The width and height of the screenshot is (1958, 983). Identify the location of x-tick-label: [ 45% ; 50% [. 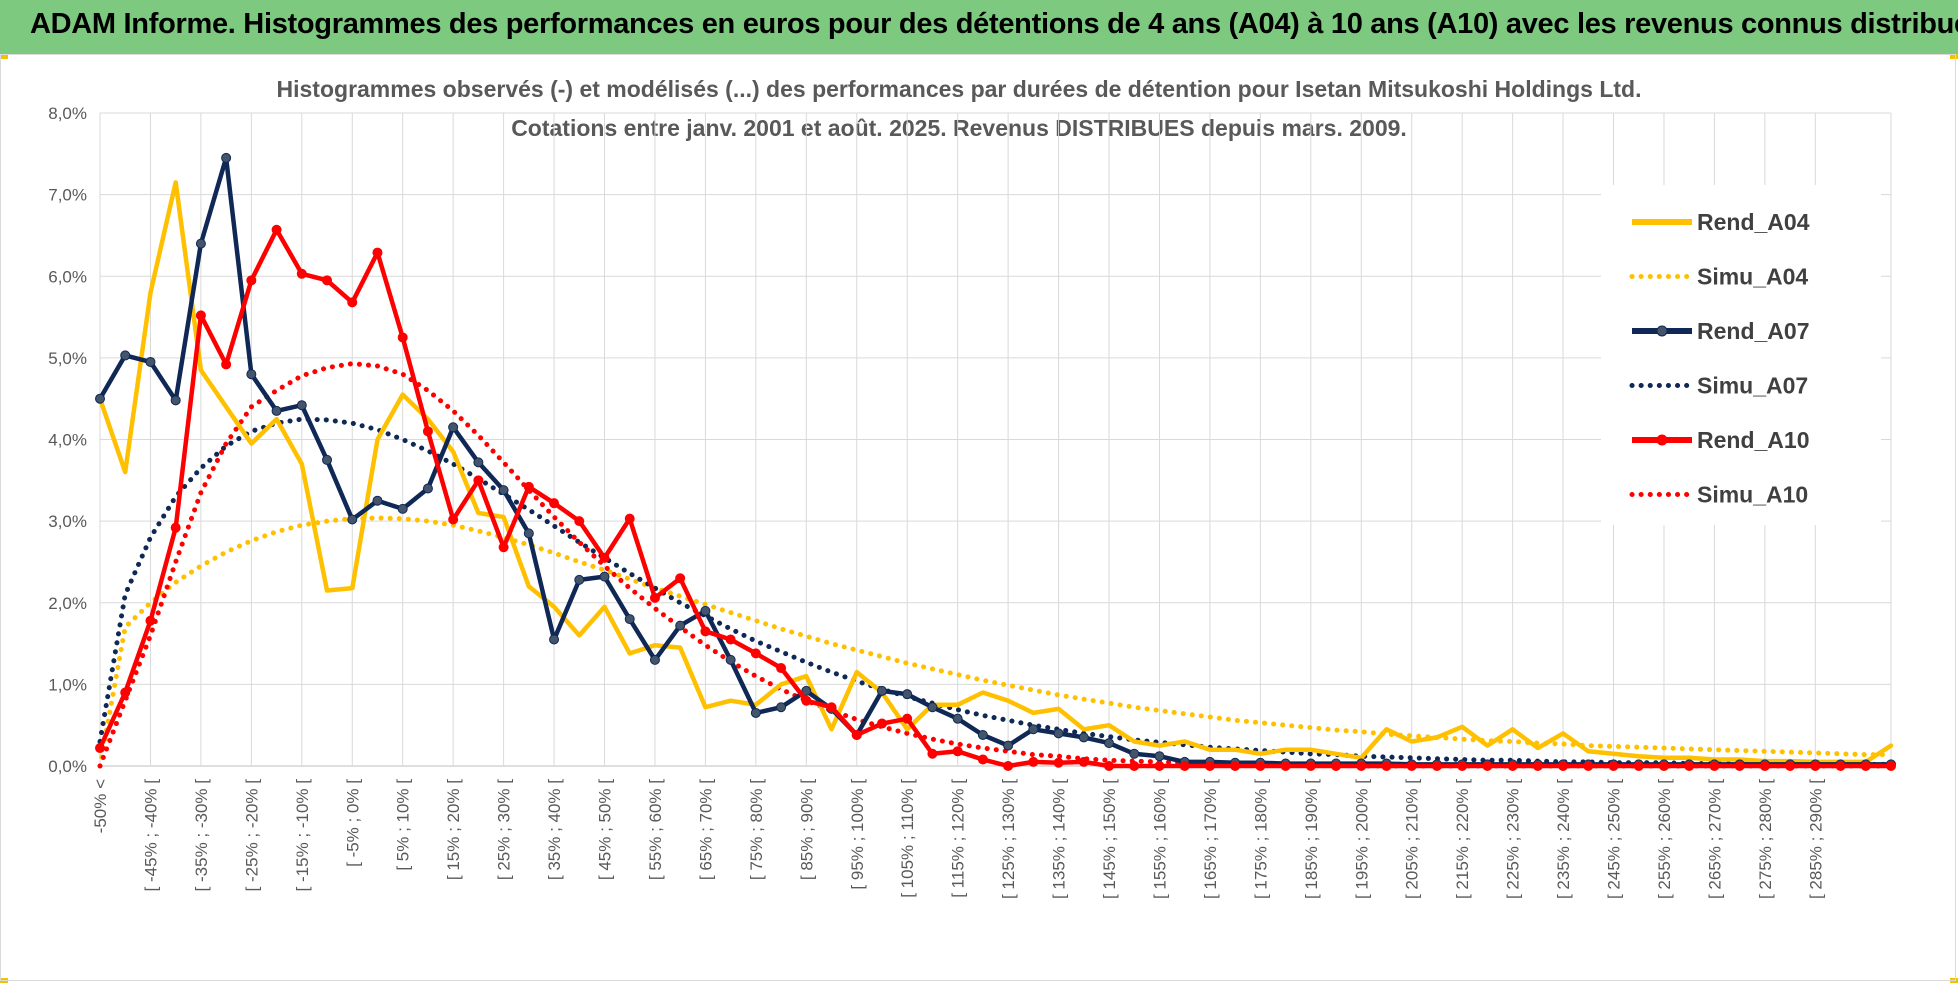
(605, 829).